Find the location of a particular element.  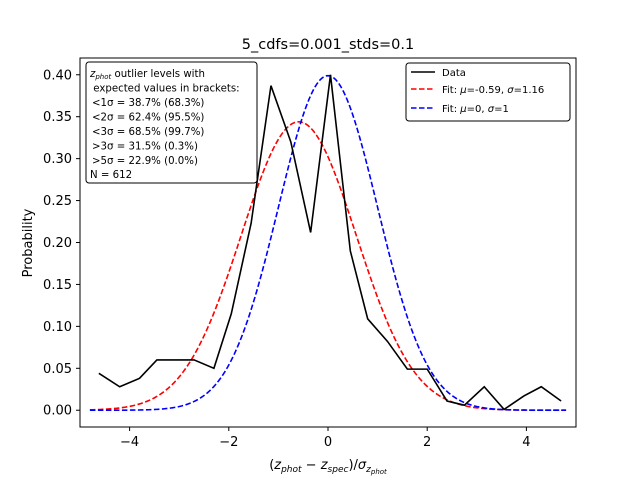

info-line-1: zphot outlier levels with is located at coordinates (147, 75).